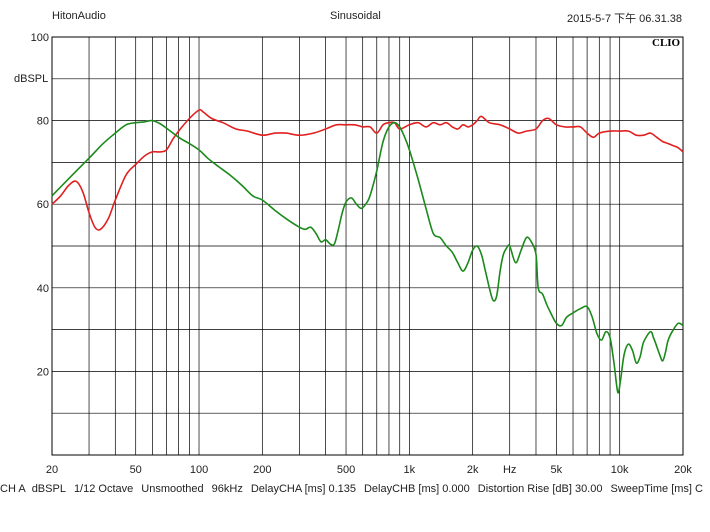  Describe the element at coordinates (31, 79) in the screenshot. I see `y-axis-label: dBSPL` at that location.